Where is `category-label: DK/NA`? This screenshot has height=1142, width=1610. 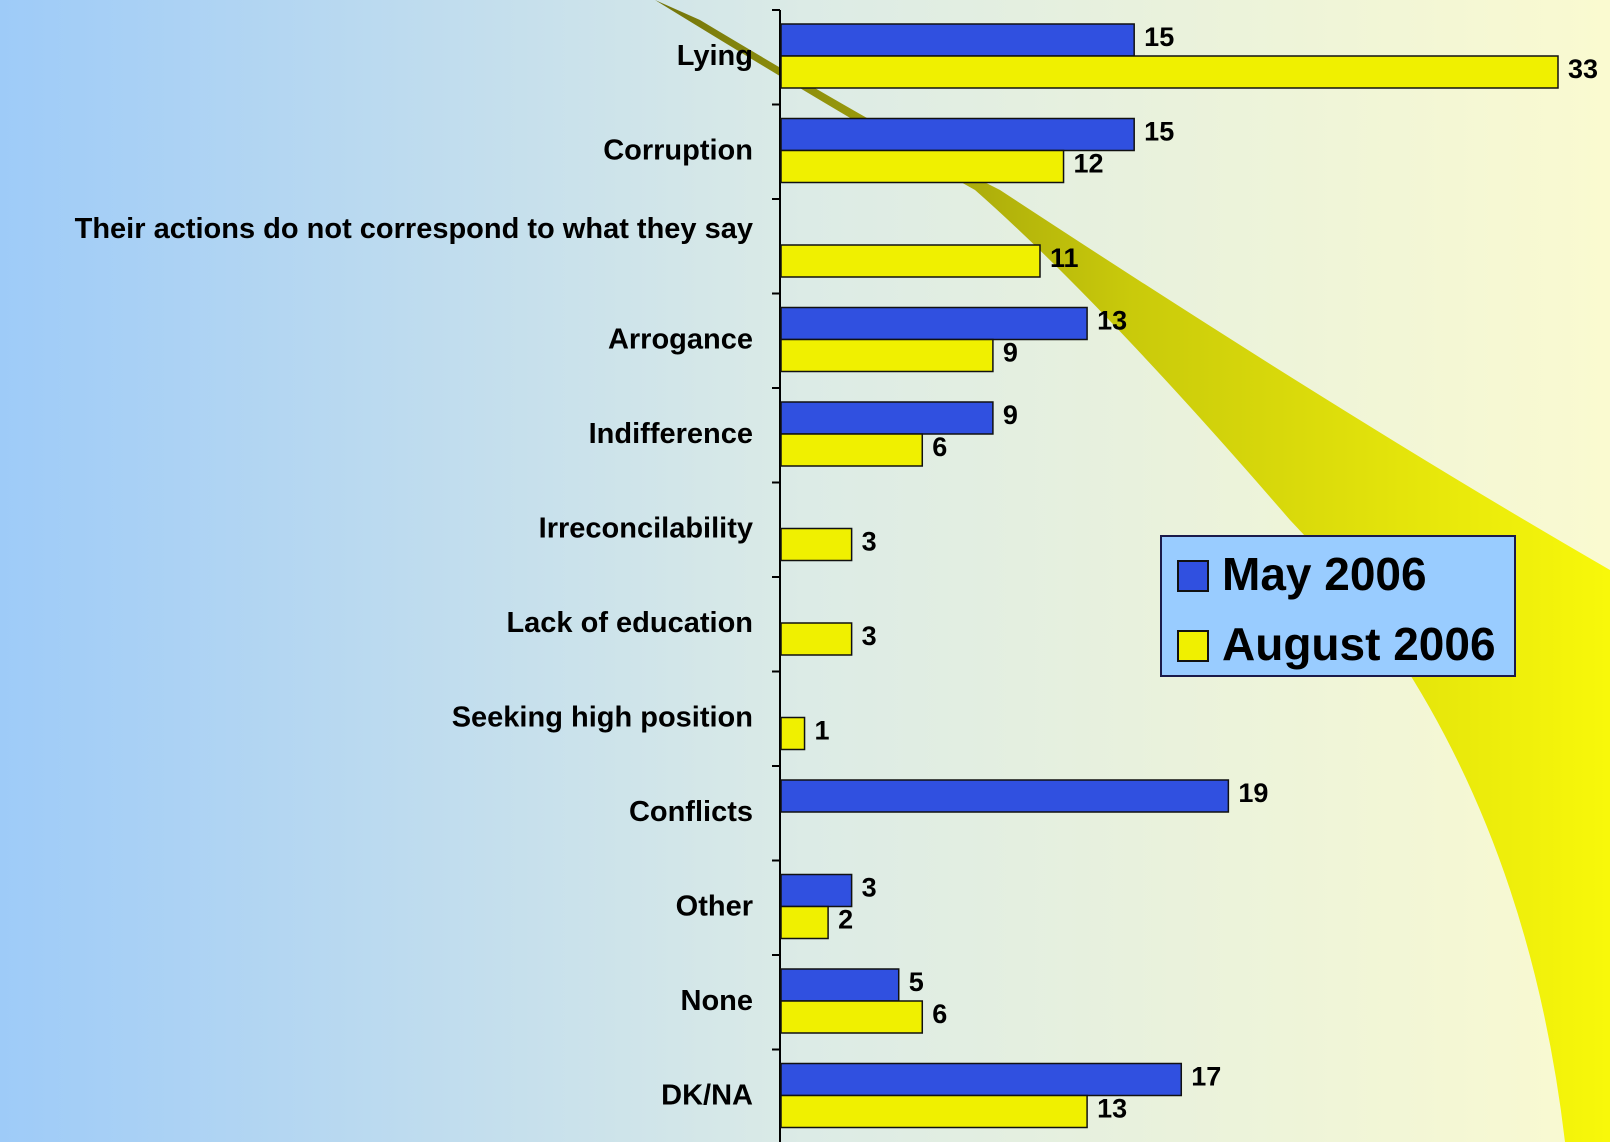 category-label: DK/NA is located at coordinates (707, 1095).